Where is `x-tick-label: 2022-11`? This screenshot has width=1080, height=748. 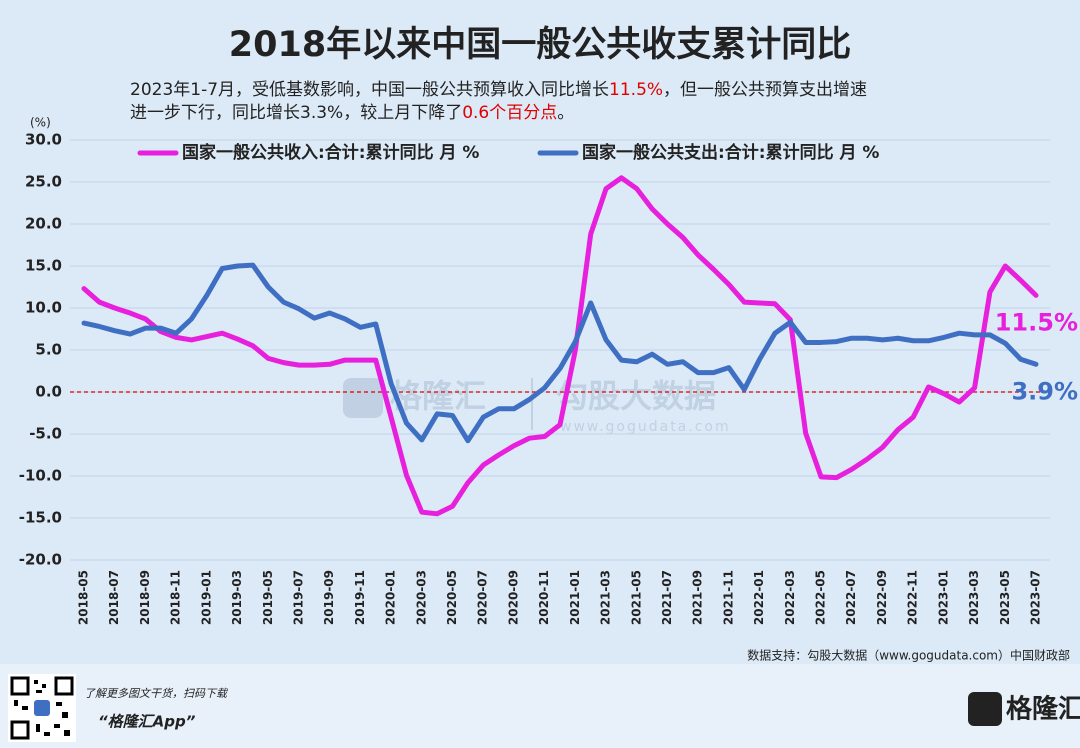 x-tick-label: 2022-11 is located at coordinates (913, 597).